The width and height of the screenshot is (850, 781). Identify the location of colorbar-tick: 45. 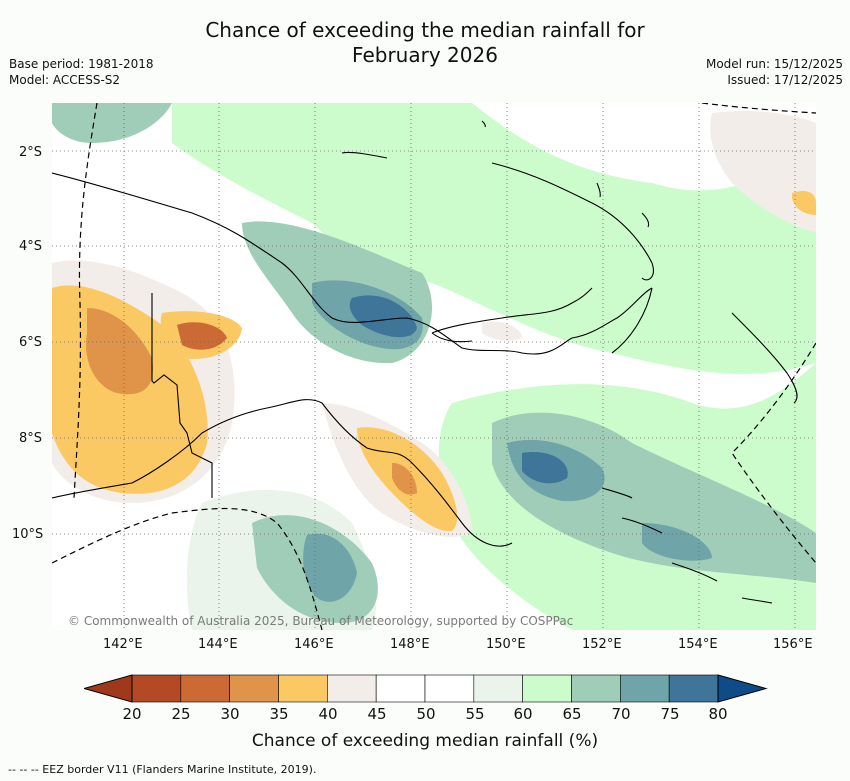
(377, 714).